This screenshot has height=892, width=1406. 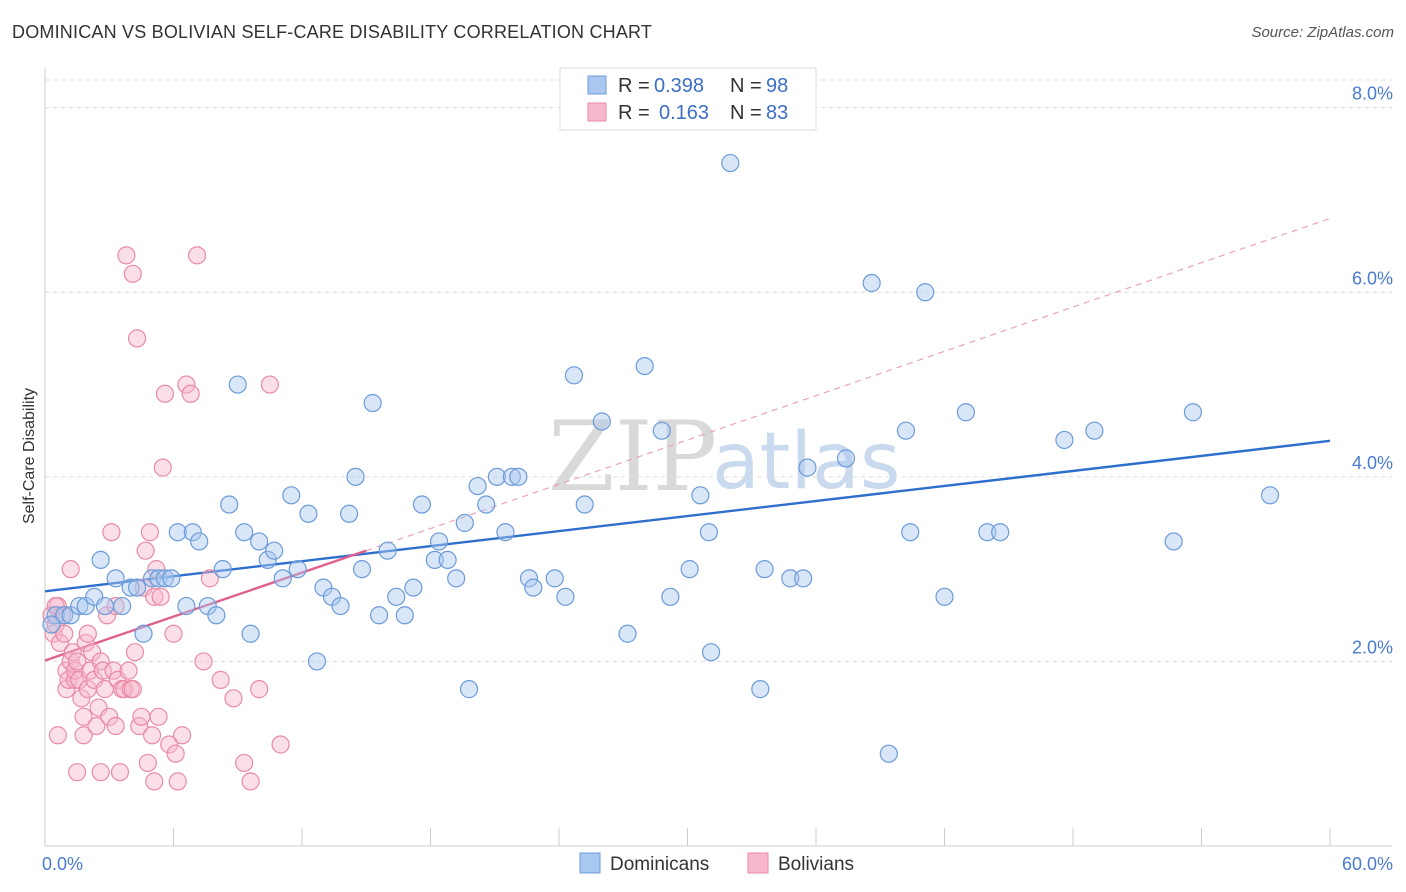 I want to click on source-credit: Source: ZipAtlas.com, so click(x=1322, y=32).